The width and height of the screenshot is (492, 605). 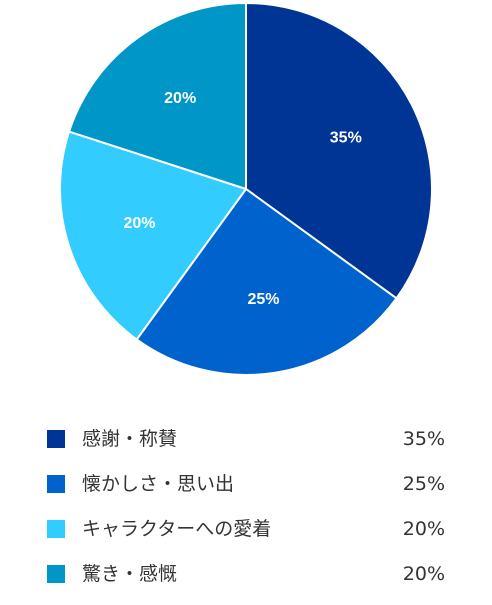 I want to click on legend-label: 懐かしさ・思い出, so click(x=158, y=484).